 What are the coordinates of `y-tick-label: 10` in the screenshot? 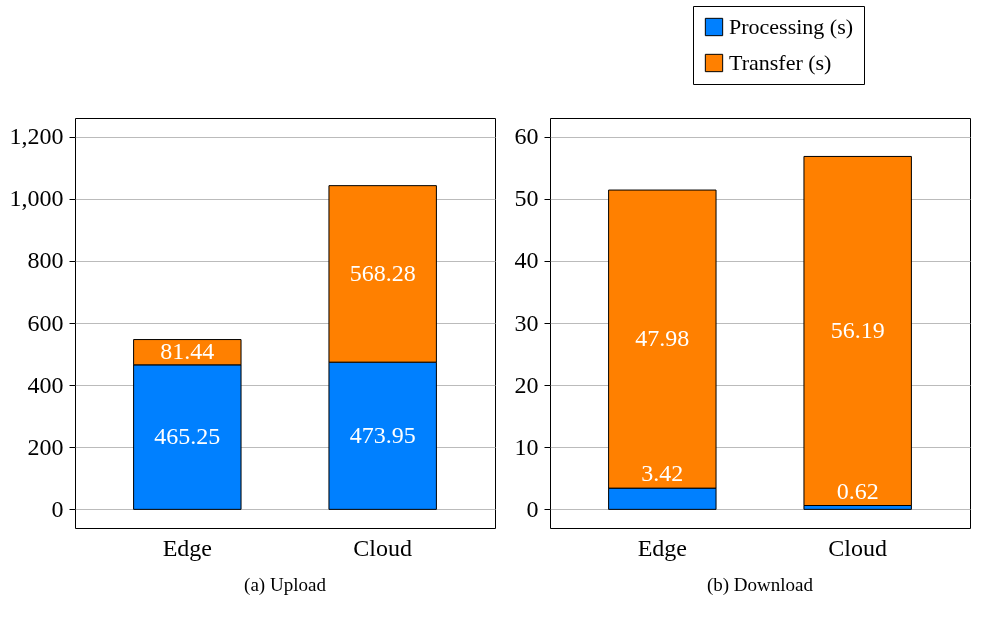 It's located at (526, 446).